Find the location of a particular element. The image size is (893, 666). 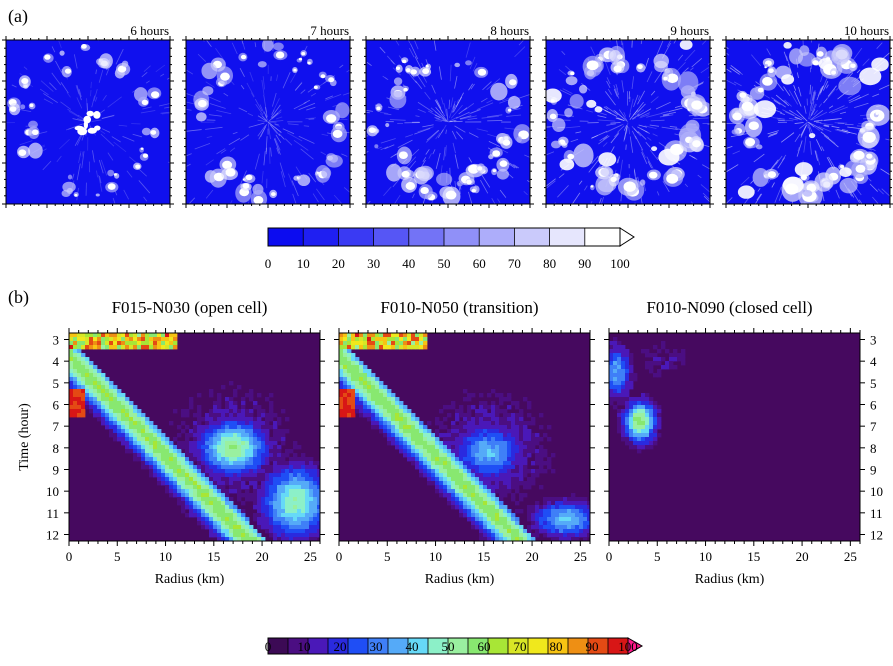

cloud-patch is located at coordinates (209, 71).